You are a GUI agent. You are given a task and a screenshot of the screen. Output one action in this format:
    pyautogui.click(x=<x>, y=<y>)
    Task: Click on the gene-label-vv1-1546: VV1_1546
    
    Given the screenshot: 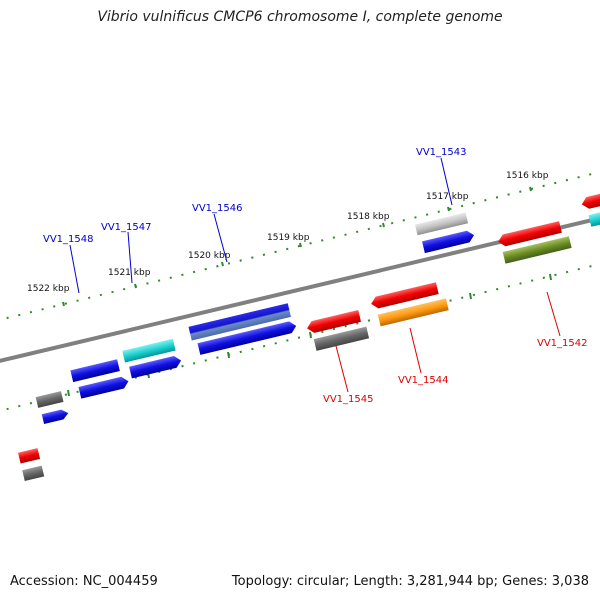 What is the action you would take?
    pyautogui.click(x=217, y=208)
    